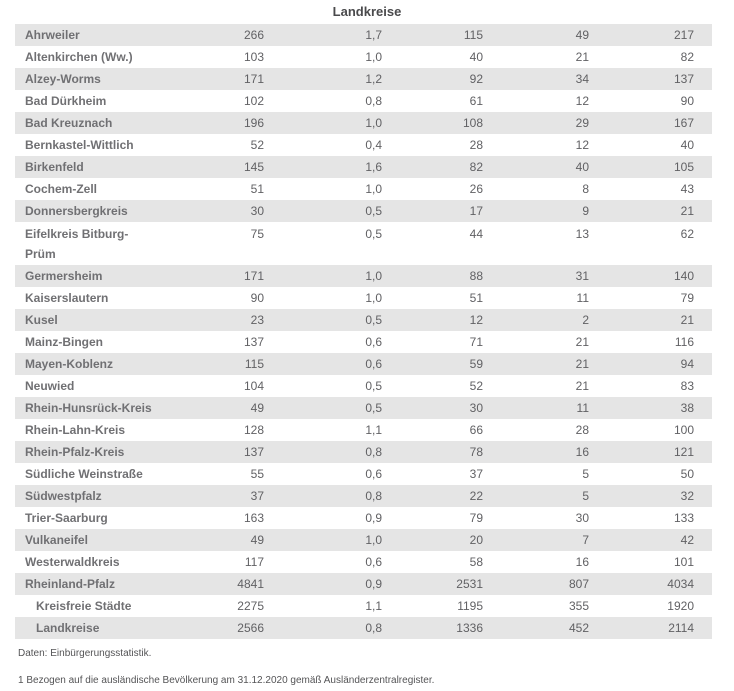 This screenshot has height=691, width=734. What do you see at coordinates (582, 452) in the screenshot?
I see `row-value: 16` at bounding box center [582, 452].